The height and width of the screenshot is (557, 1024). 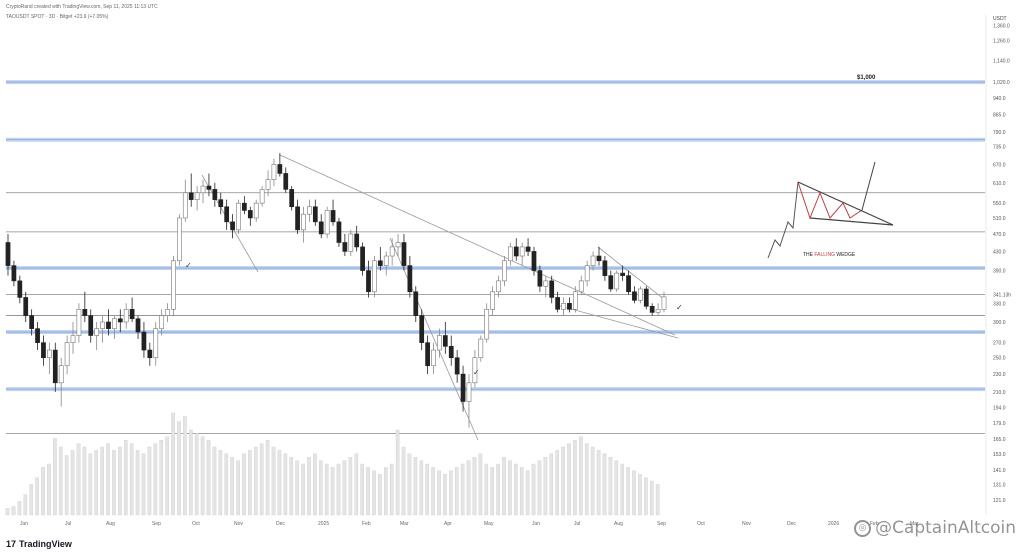 What do you see at coordinates (999, 147) in the screenshot?
I see `price-tick-label: 735.0` at bounding box center [999, 147].